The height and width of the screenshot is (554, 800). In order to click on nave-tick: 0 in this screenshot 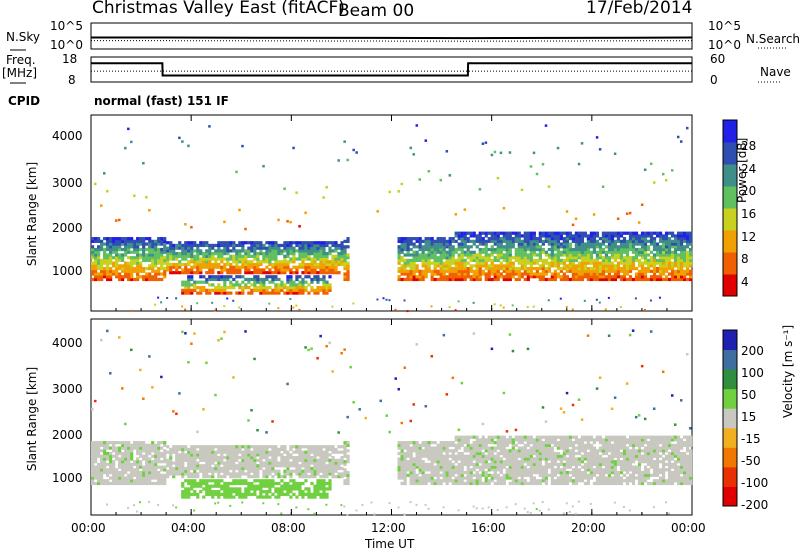, I will do `click(714, 80)`.